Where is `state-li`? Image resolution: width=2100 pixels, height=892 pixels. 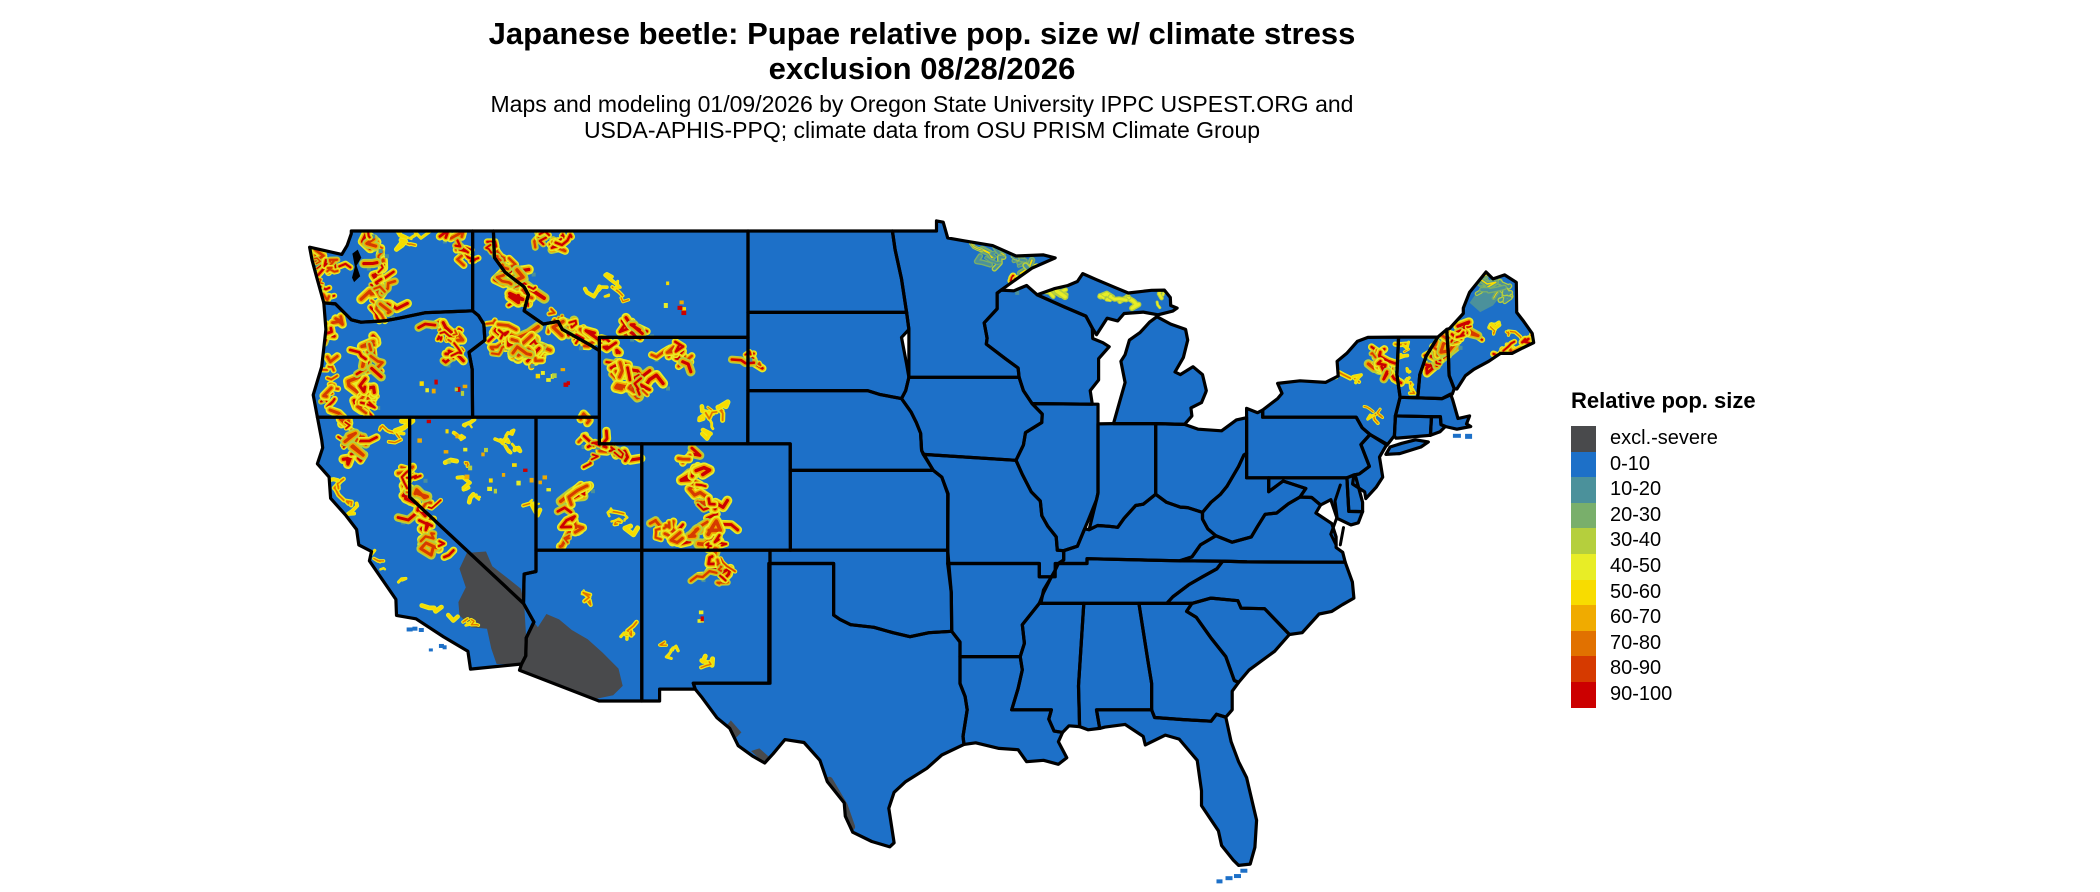
state-li is located at coordinates (1407, 447).